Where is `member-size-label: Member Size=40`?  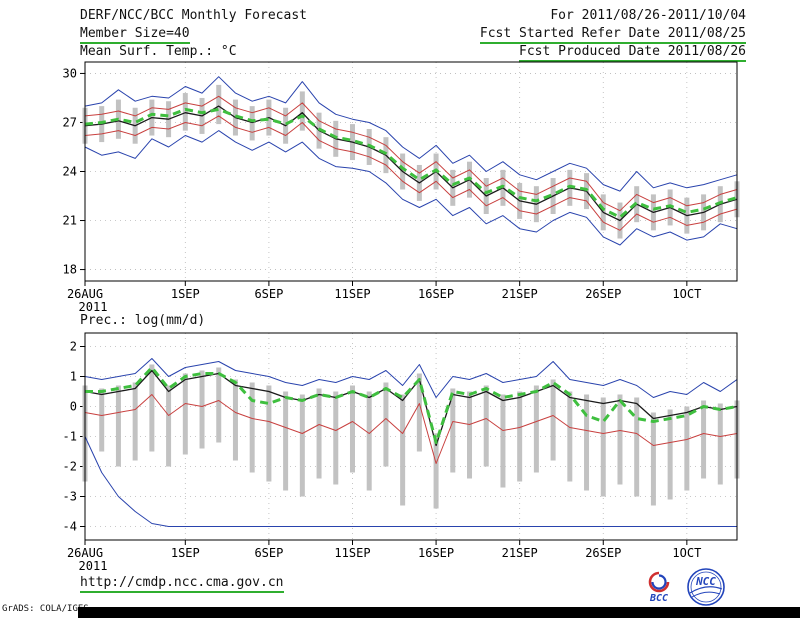 member-size-label: Member Size=40 is located at coordinates (135, 35).